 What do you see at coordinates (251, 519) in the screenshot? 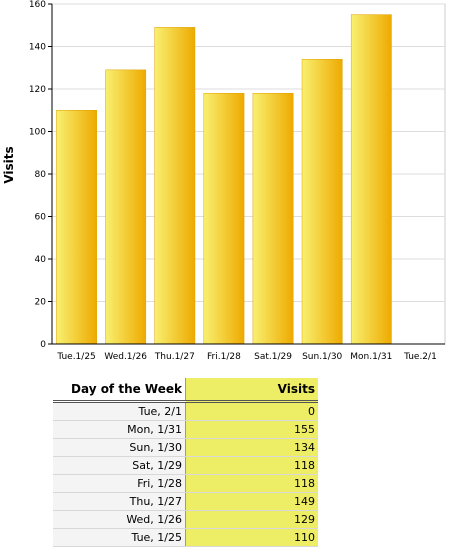
I see `visits-cell: 129` at bounding box center [251, 519].